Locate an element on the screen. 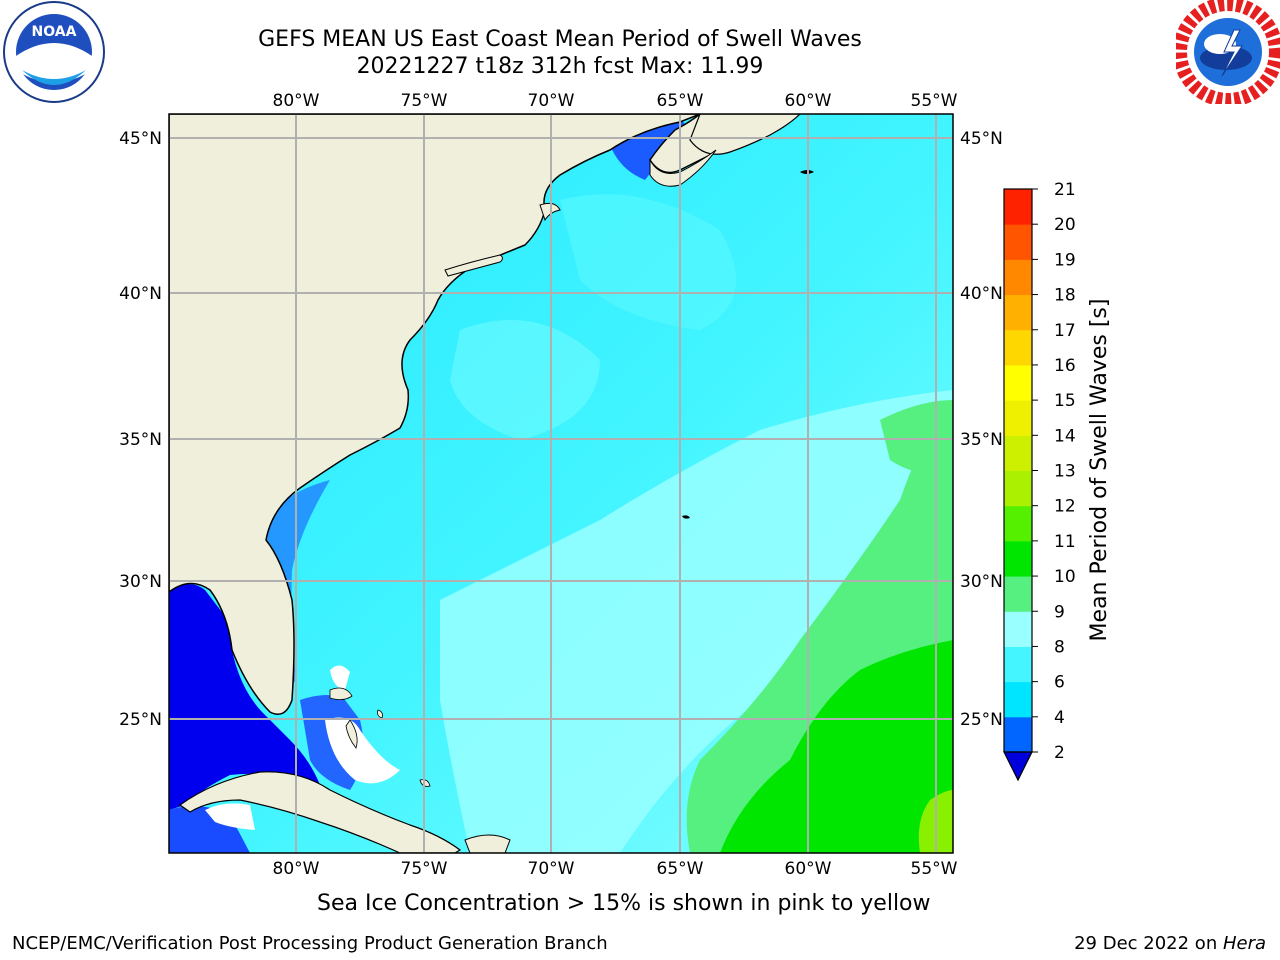 Image resolution: width=1280 pixels, height=960 pixels. lat-label-right-25n: 25°N is located at coordinates (981, 720).